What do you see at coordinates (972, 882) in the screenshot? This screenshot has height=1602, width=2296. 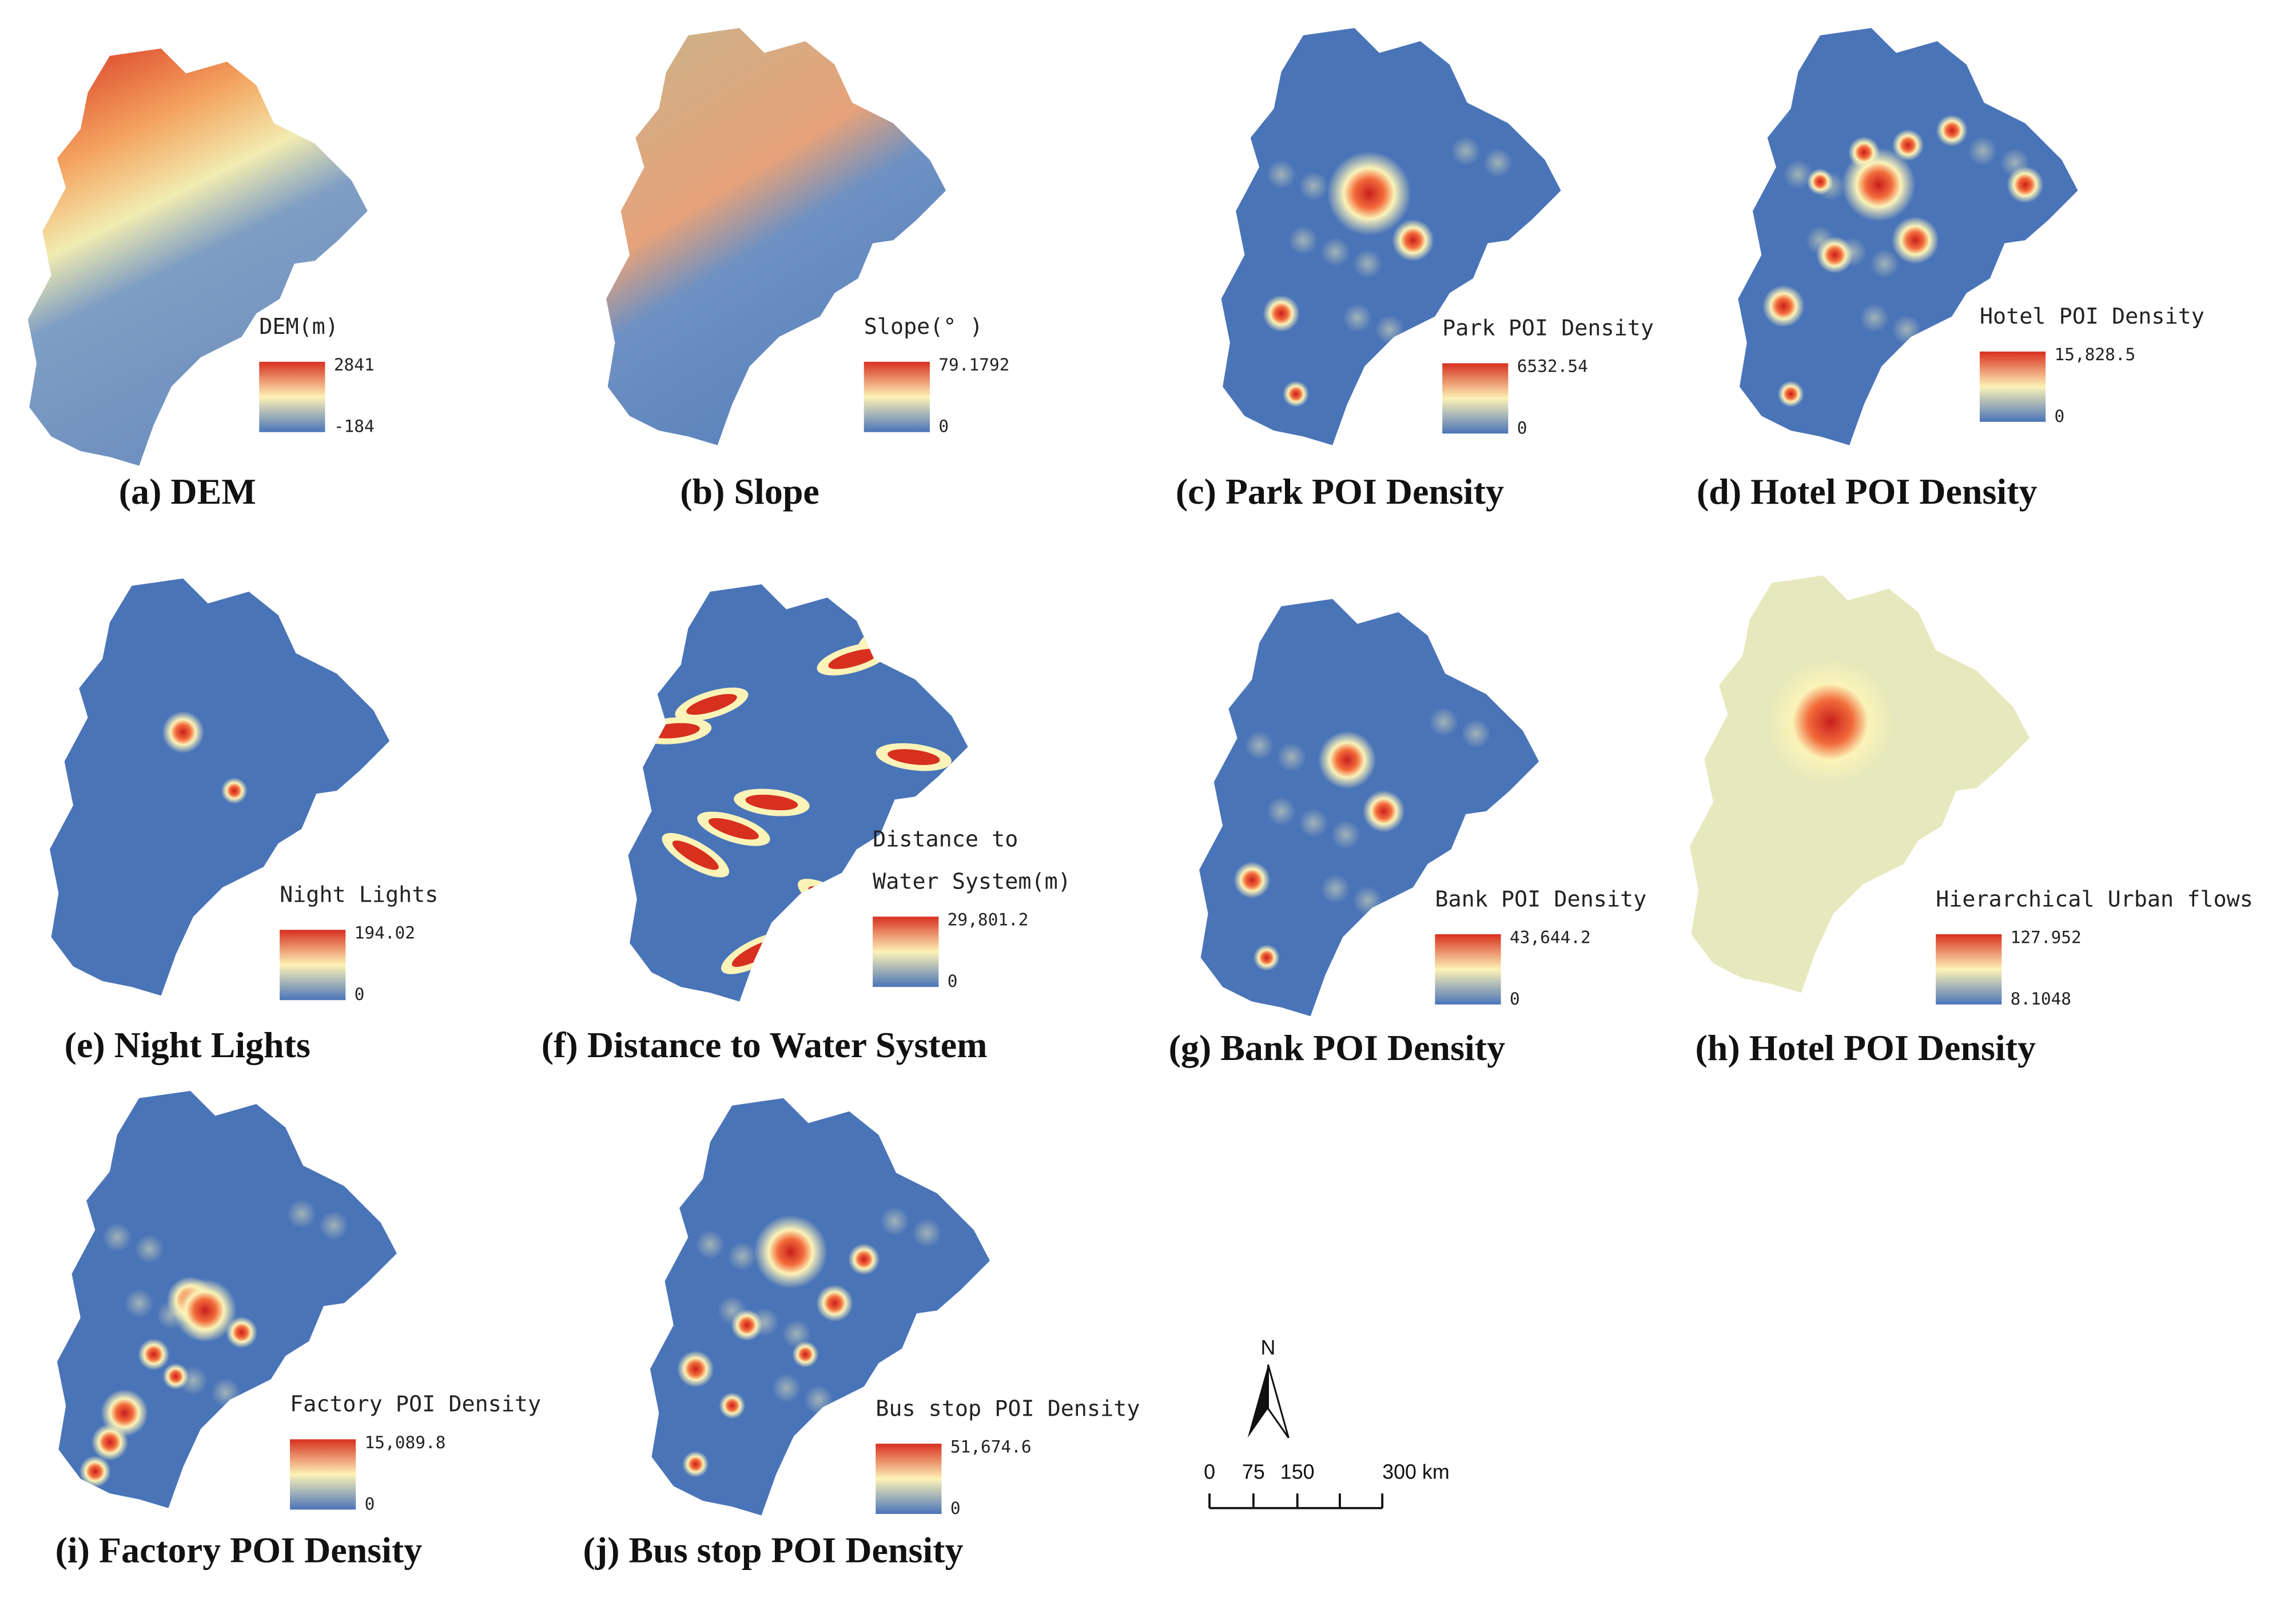 I see `legend-title: Water System(m)` at bounding box center [972, 882].